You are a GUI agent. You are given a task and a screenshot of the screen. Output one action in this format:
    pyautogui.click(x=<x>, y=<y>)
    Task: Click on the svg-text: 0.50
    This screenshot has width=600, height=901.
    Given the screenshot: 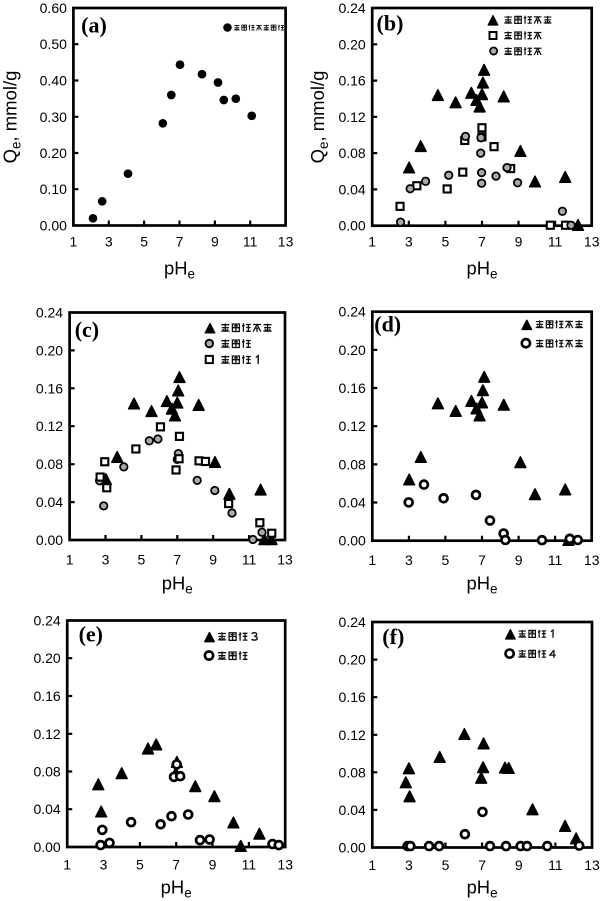 What is the action you would take?
    pyautogui.click(x=53, y=44)
    